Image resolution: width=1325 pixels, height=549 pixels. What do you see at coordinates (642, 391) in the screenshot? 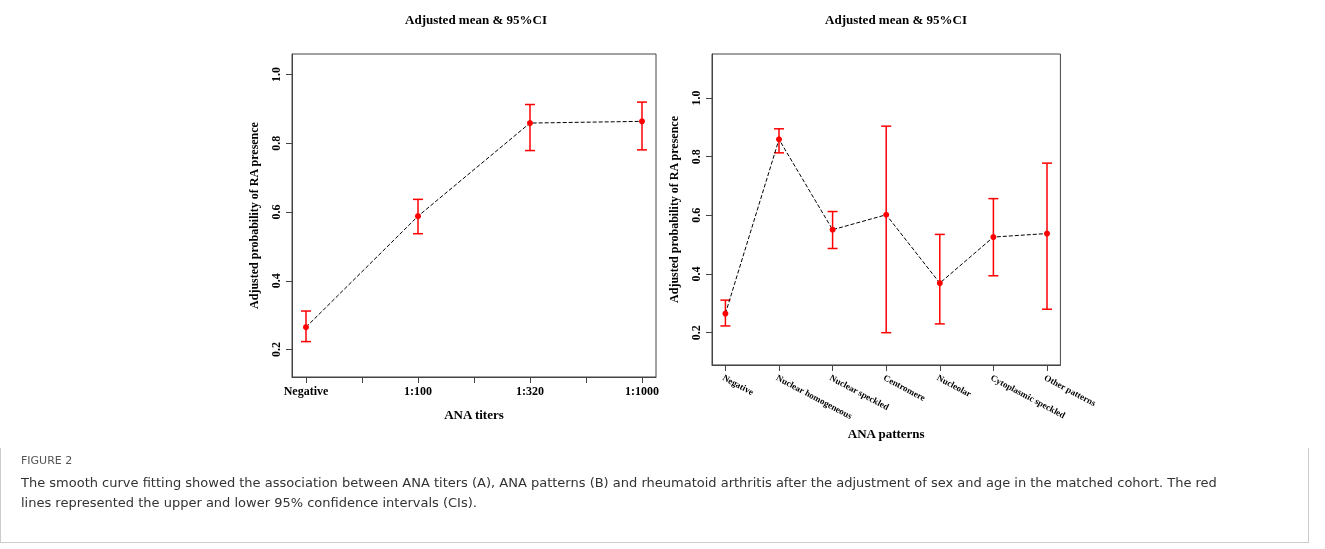
I see `x-tick-label: 1:1000` at bounding box center [642, 391].